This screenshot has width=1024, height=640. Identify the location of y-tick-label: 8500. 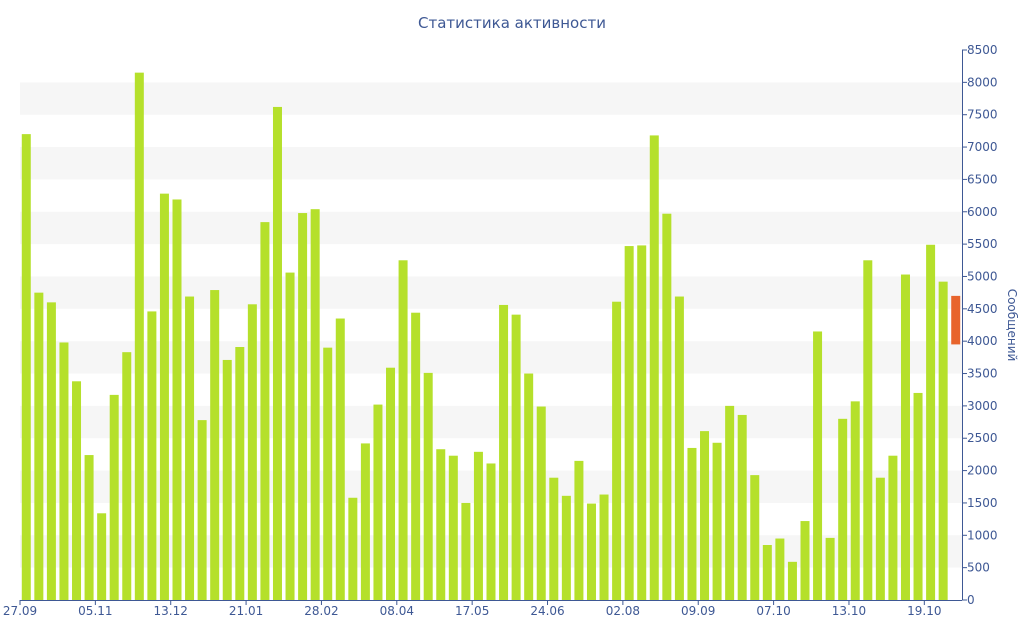
(982, 50).